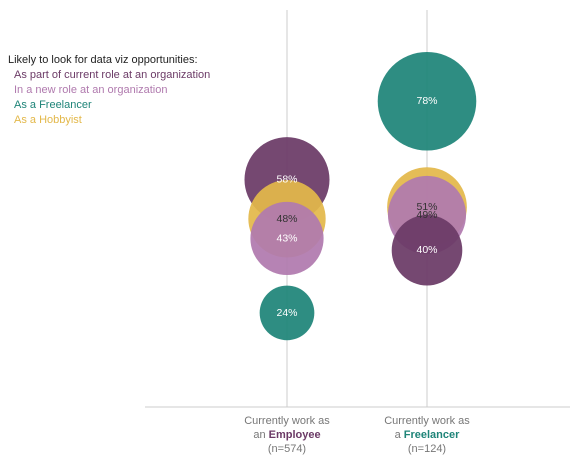  Describe the element at coordinates (426, 207) in the screenshot. I see `data-label-freelancer-as-a-hobbyist: 51%` at that location.